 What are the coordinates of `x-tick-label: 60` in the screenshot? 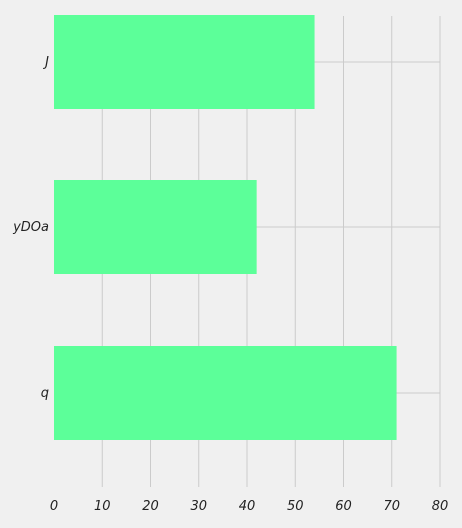 It's located at (343, 506).